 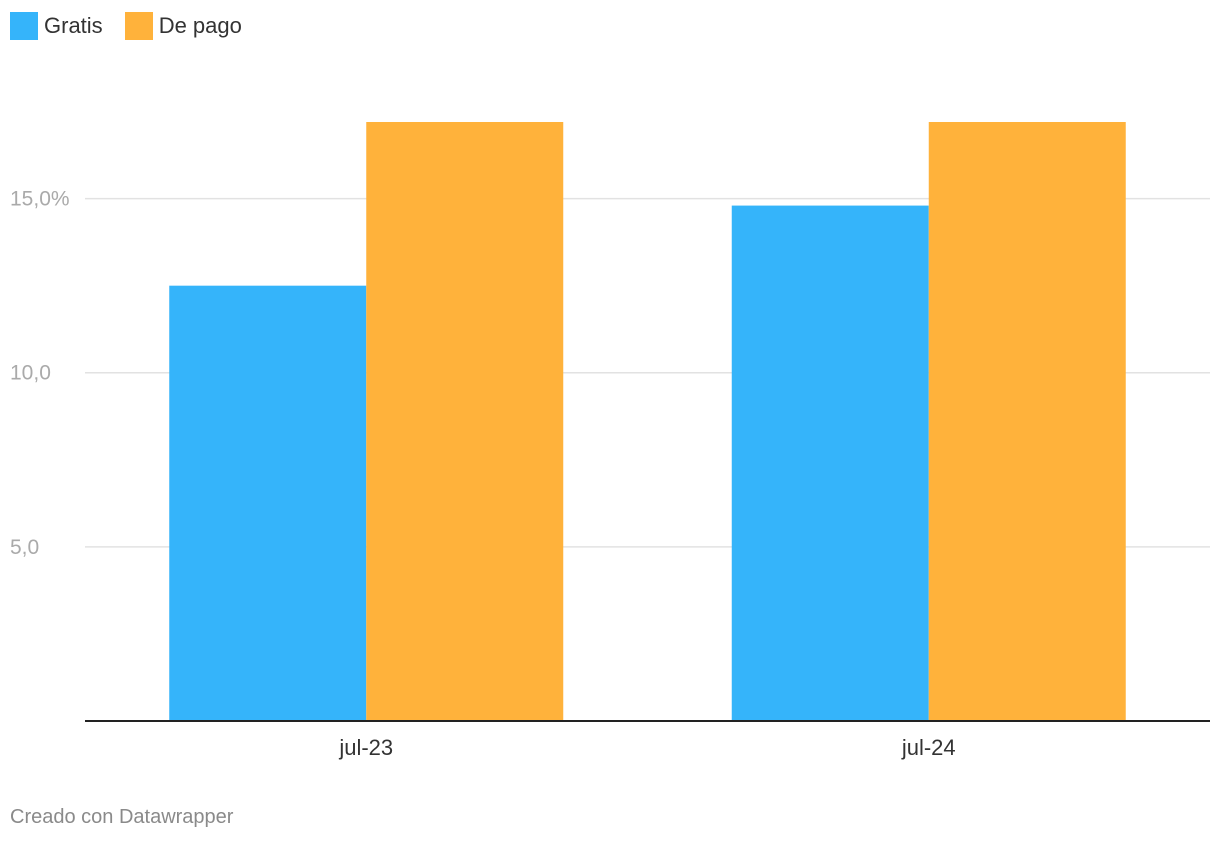 I want to click on chart-legend: Gratis De pago, so click(x=126, y=26).